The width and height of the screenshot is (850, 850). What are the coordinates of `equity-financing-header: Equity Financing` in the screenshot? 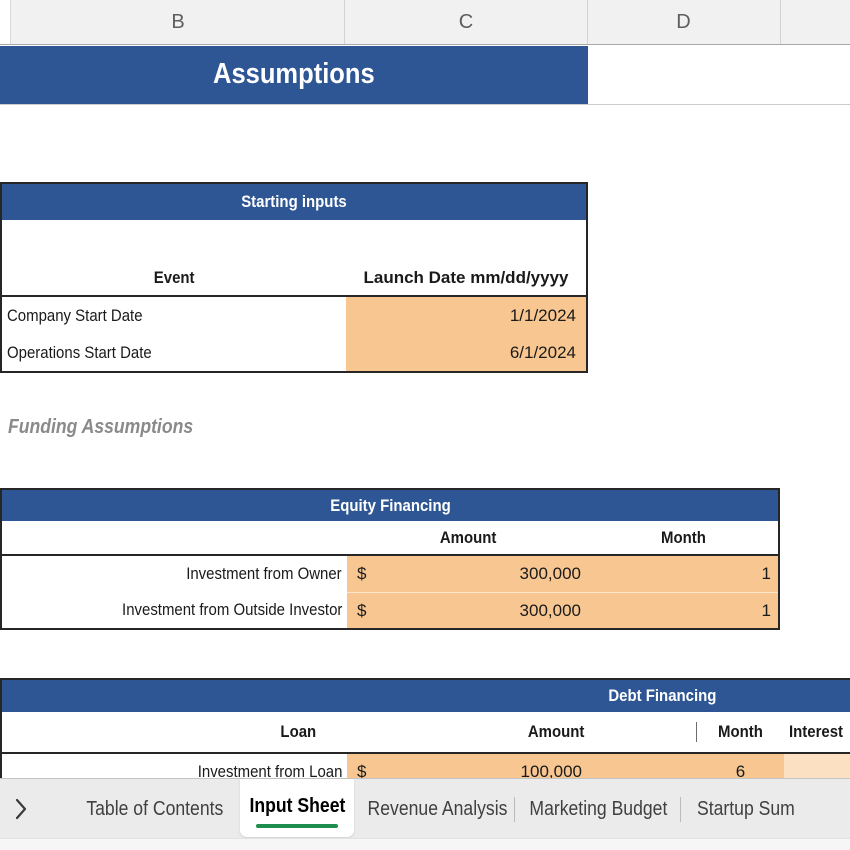 It's located at (390, 505).